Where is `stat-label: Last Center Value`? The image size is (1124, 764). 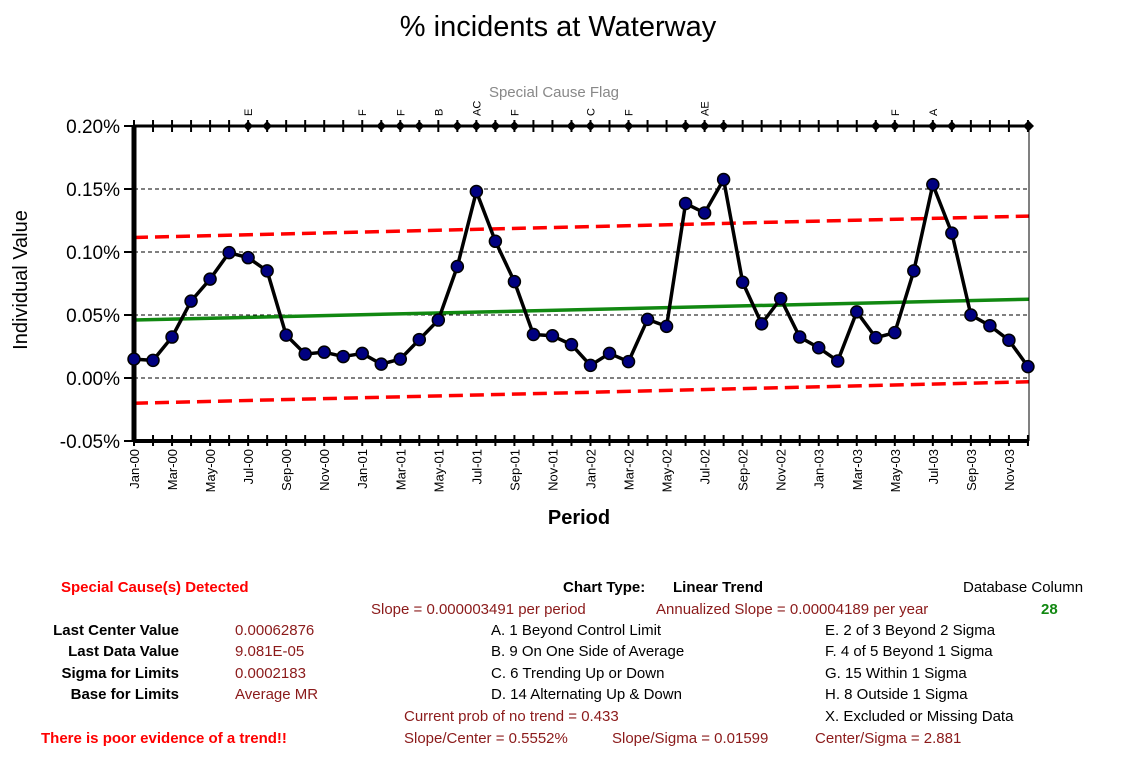
stat-label: Last Center Value is located at coordinates (116, 630).